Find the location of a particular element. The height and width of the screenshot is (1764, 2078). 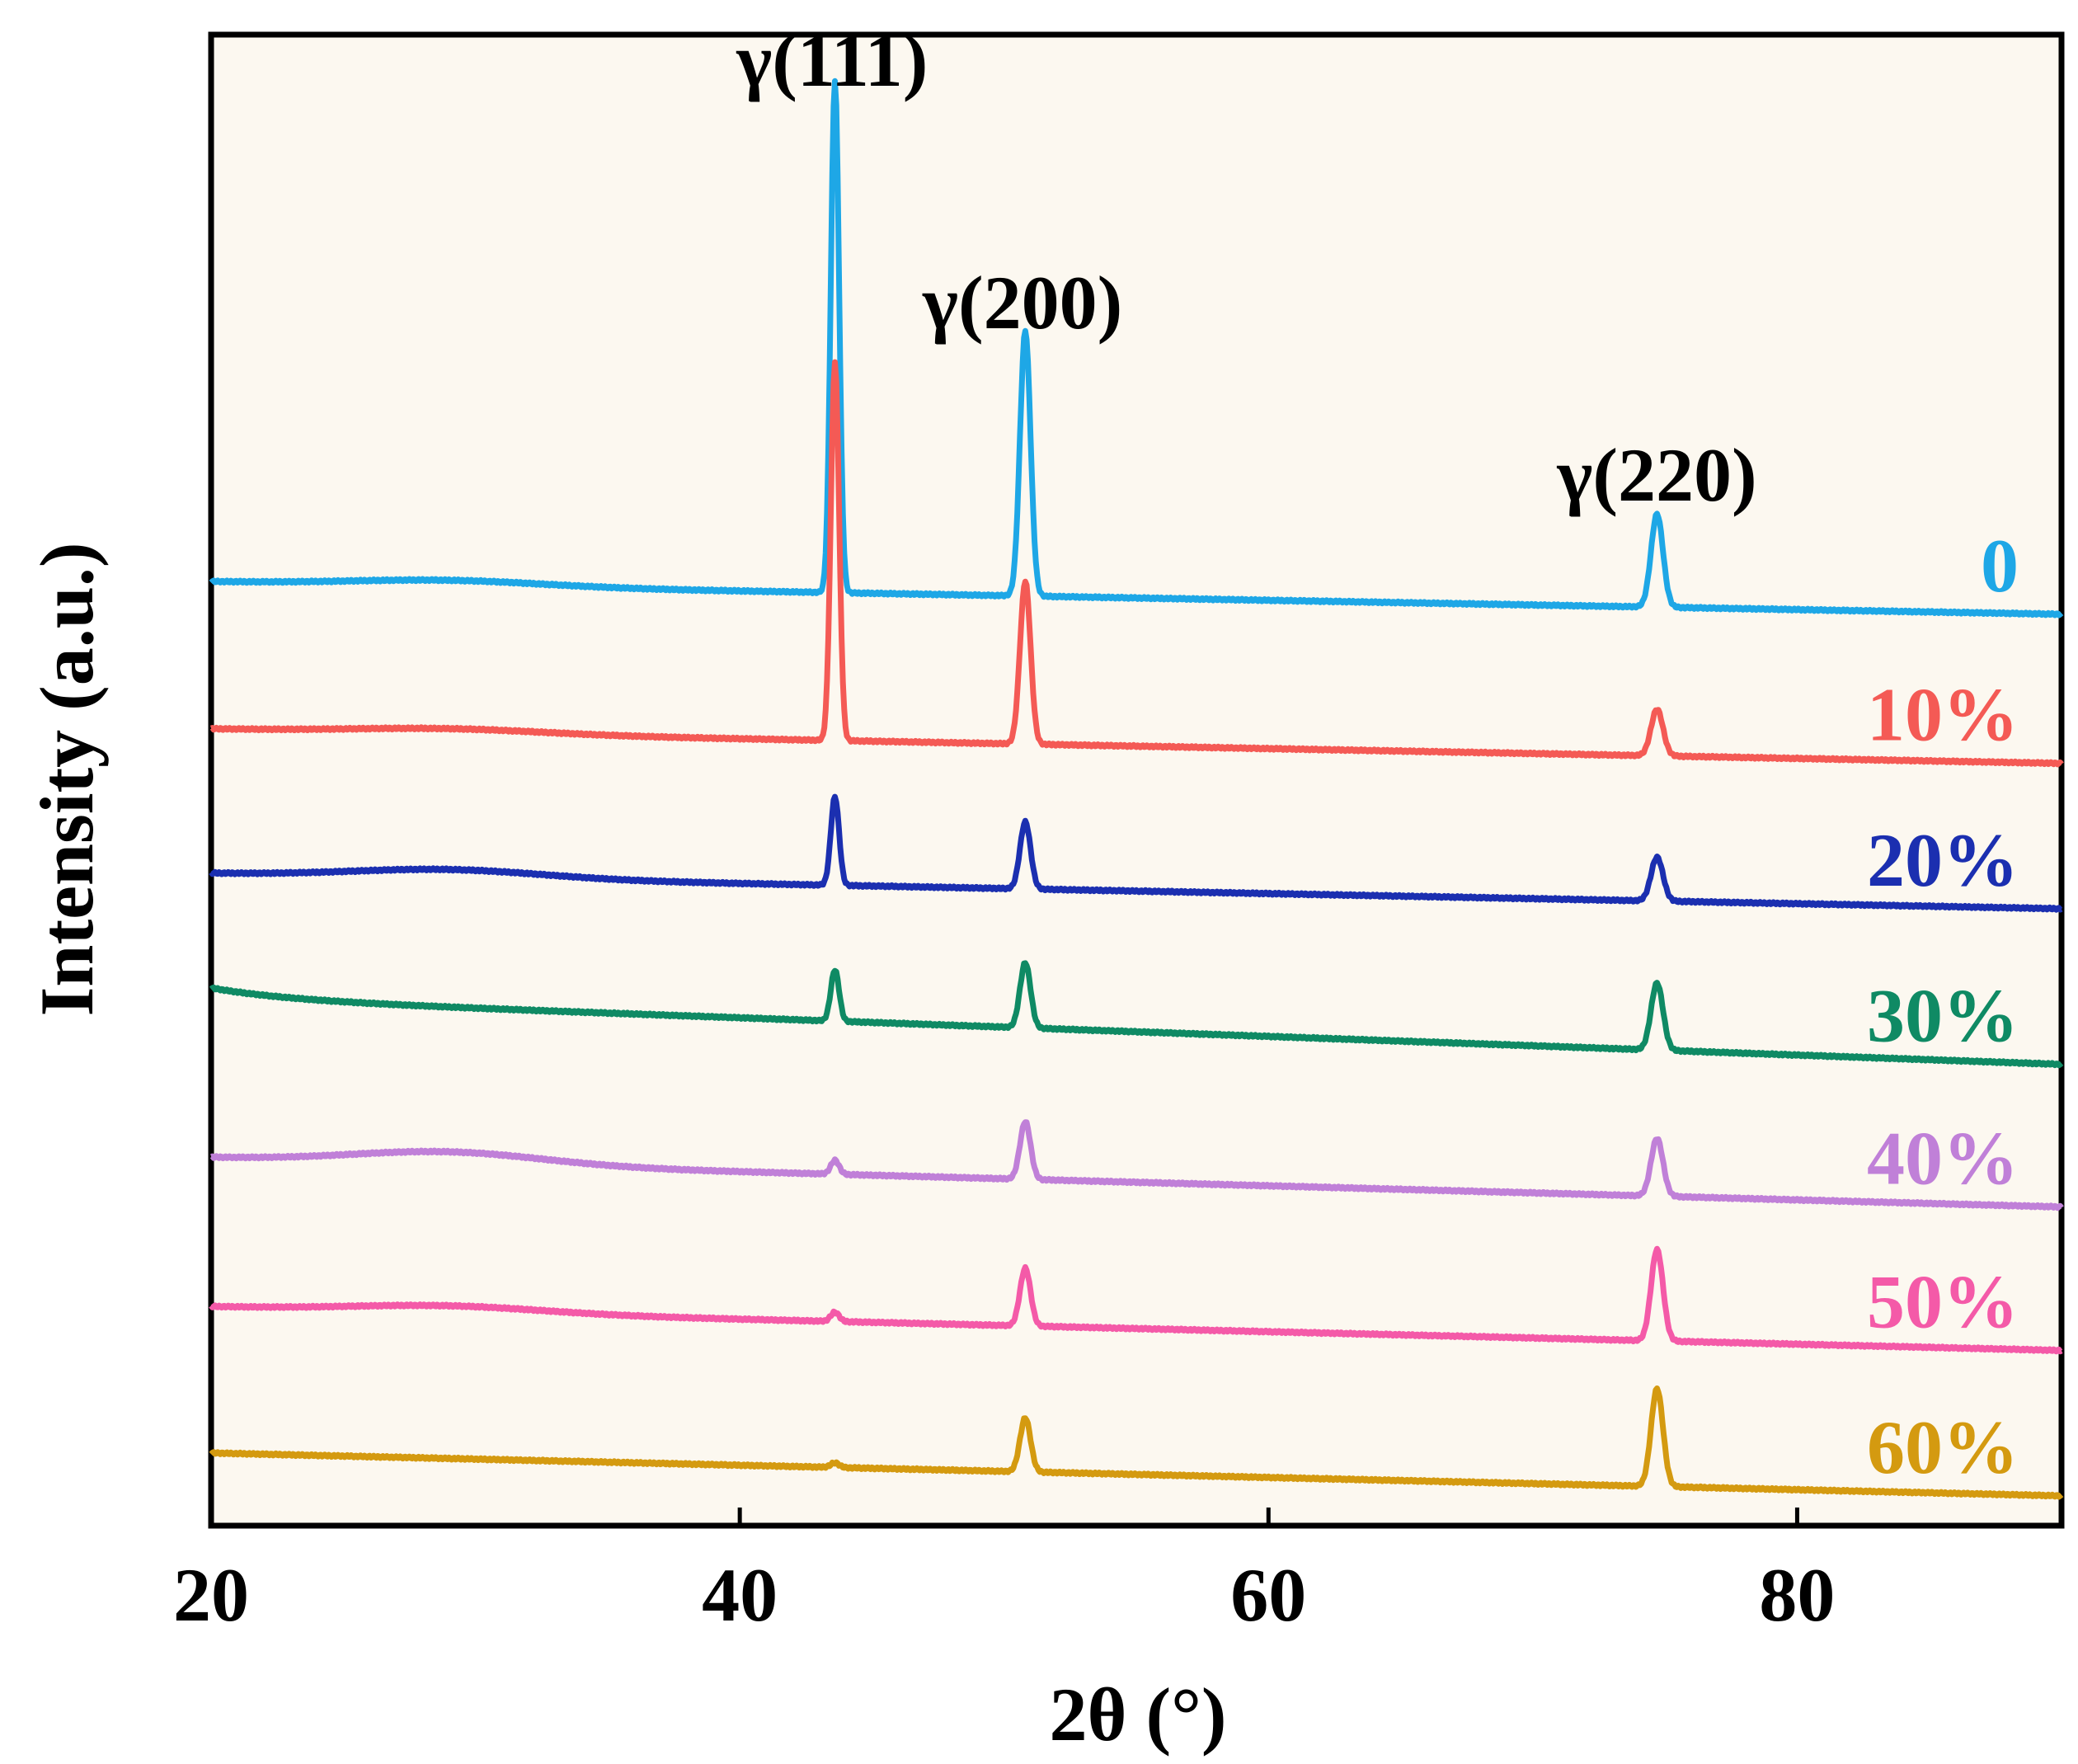

series-label-6: 60% is located at coordinates (1943, 1447).